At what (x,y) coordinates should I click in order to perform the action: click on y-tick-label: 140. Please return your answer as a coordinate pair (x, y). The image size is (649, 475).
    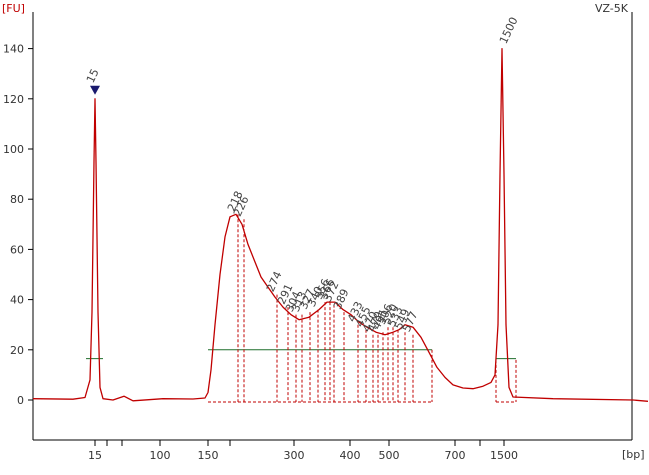
    Looking at the image, I should click on (13, 49).